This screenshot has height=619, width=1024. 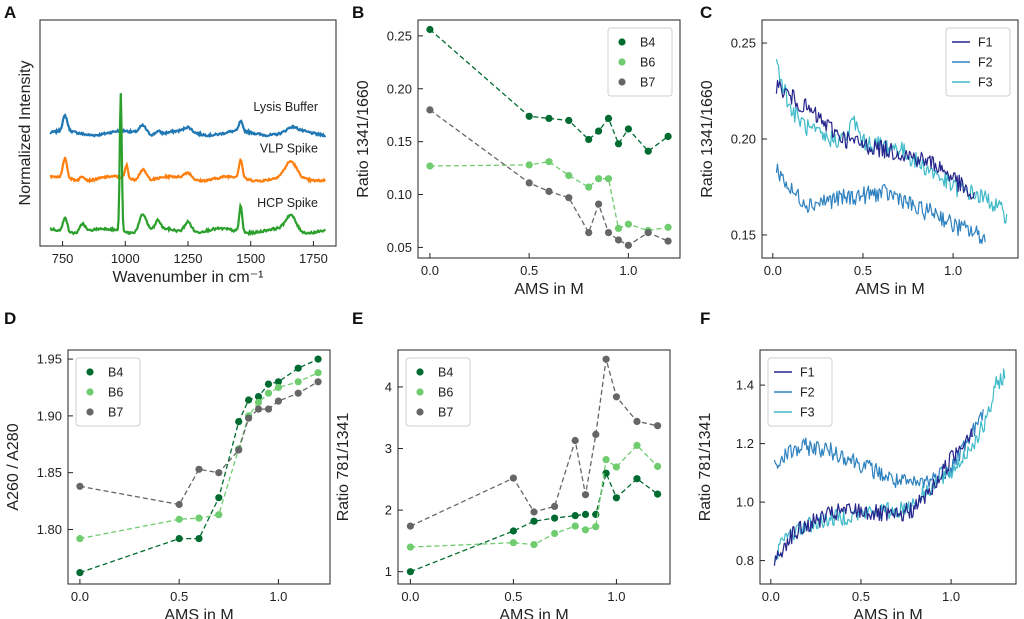 What do you see at coordinates (705, 467) in the screenshot?
I see `y-axis-label-f: Ratio 781/1341` at bounding box center [705, 467].